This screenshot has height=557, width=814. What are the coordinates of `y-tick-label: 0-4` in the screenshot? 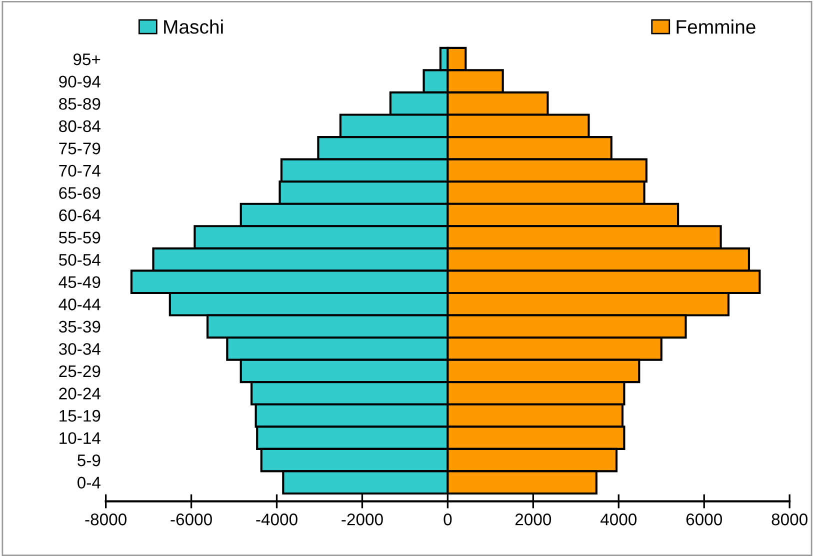 It's located at (89, 482).